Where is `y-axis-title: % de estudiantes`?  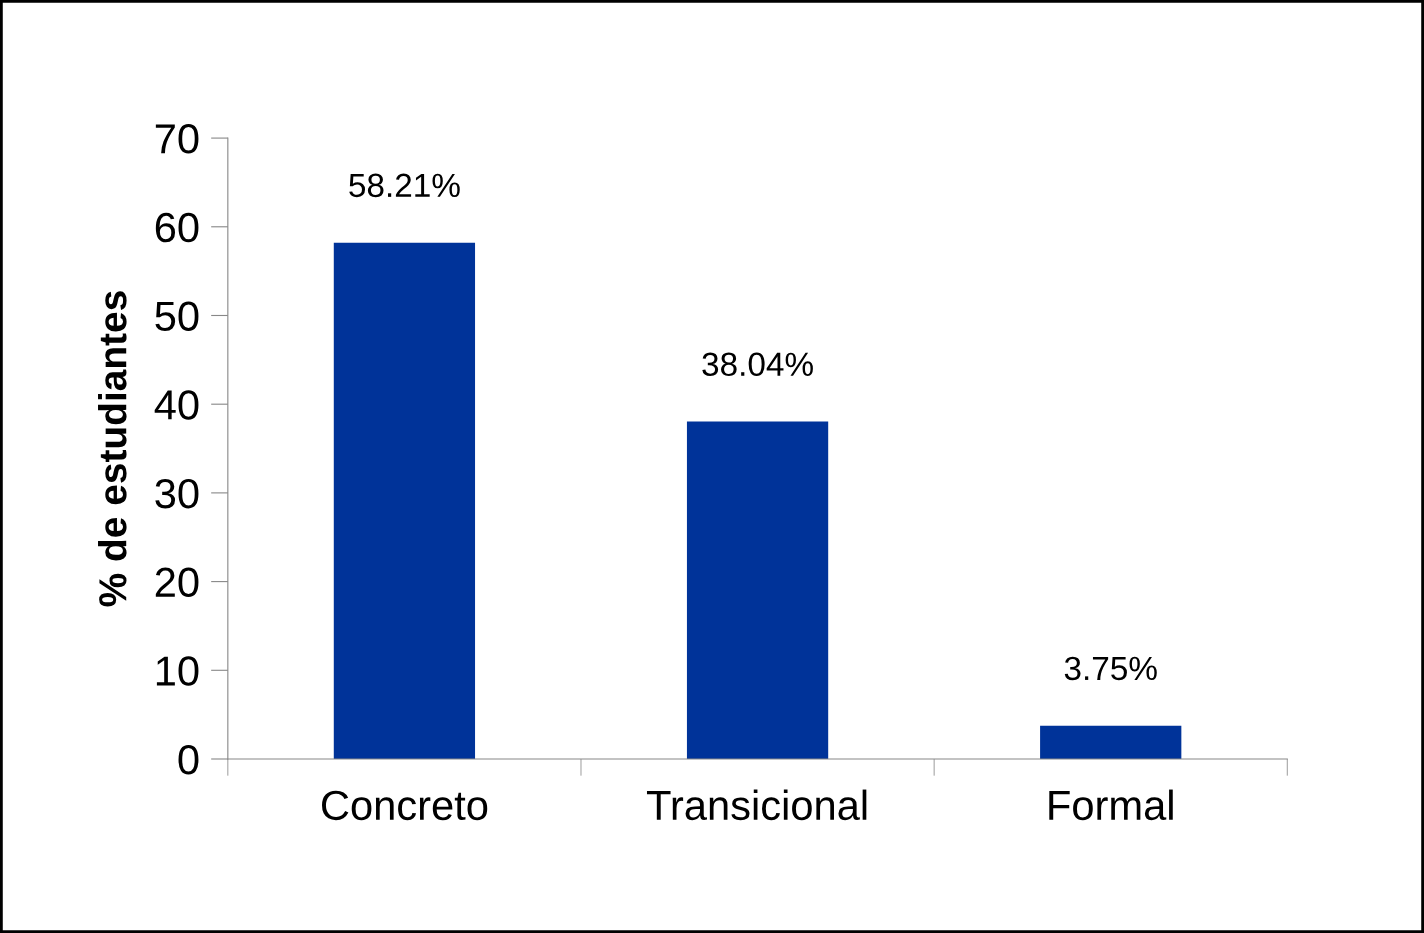 y-axis-title: % de estudiantes is located at coordinates (112, 449).